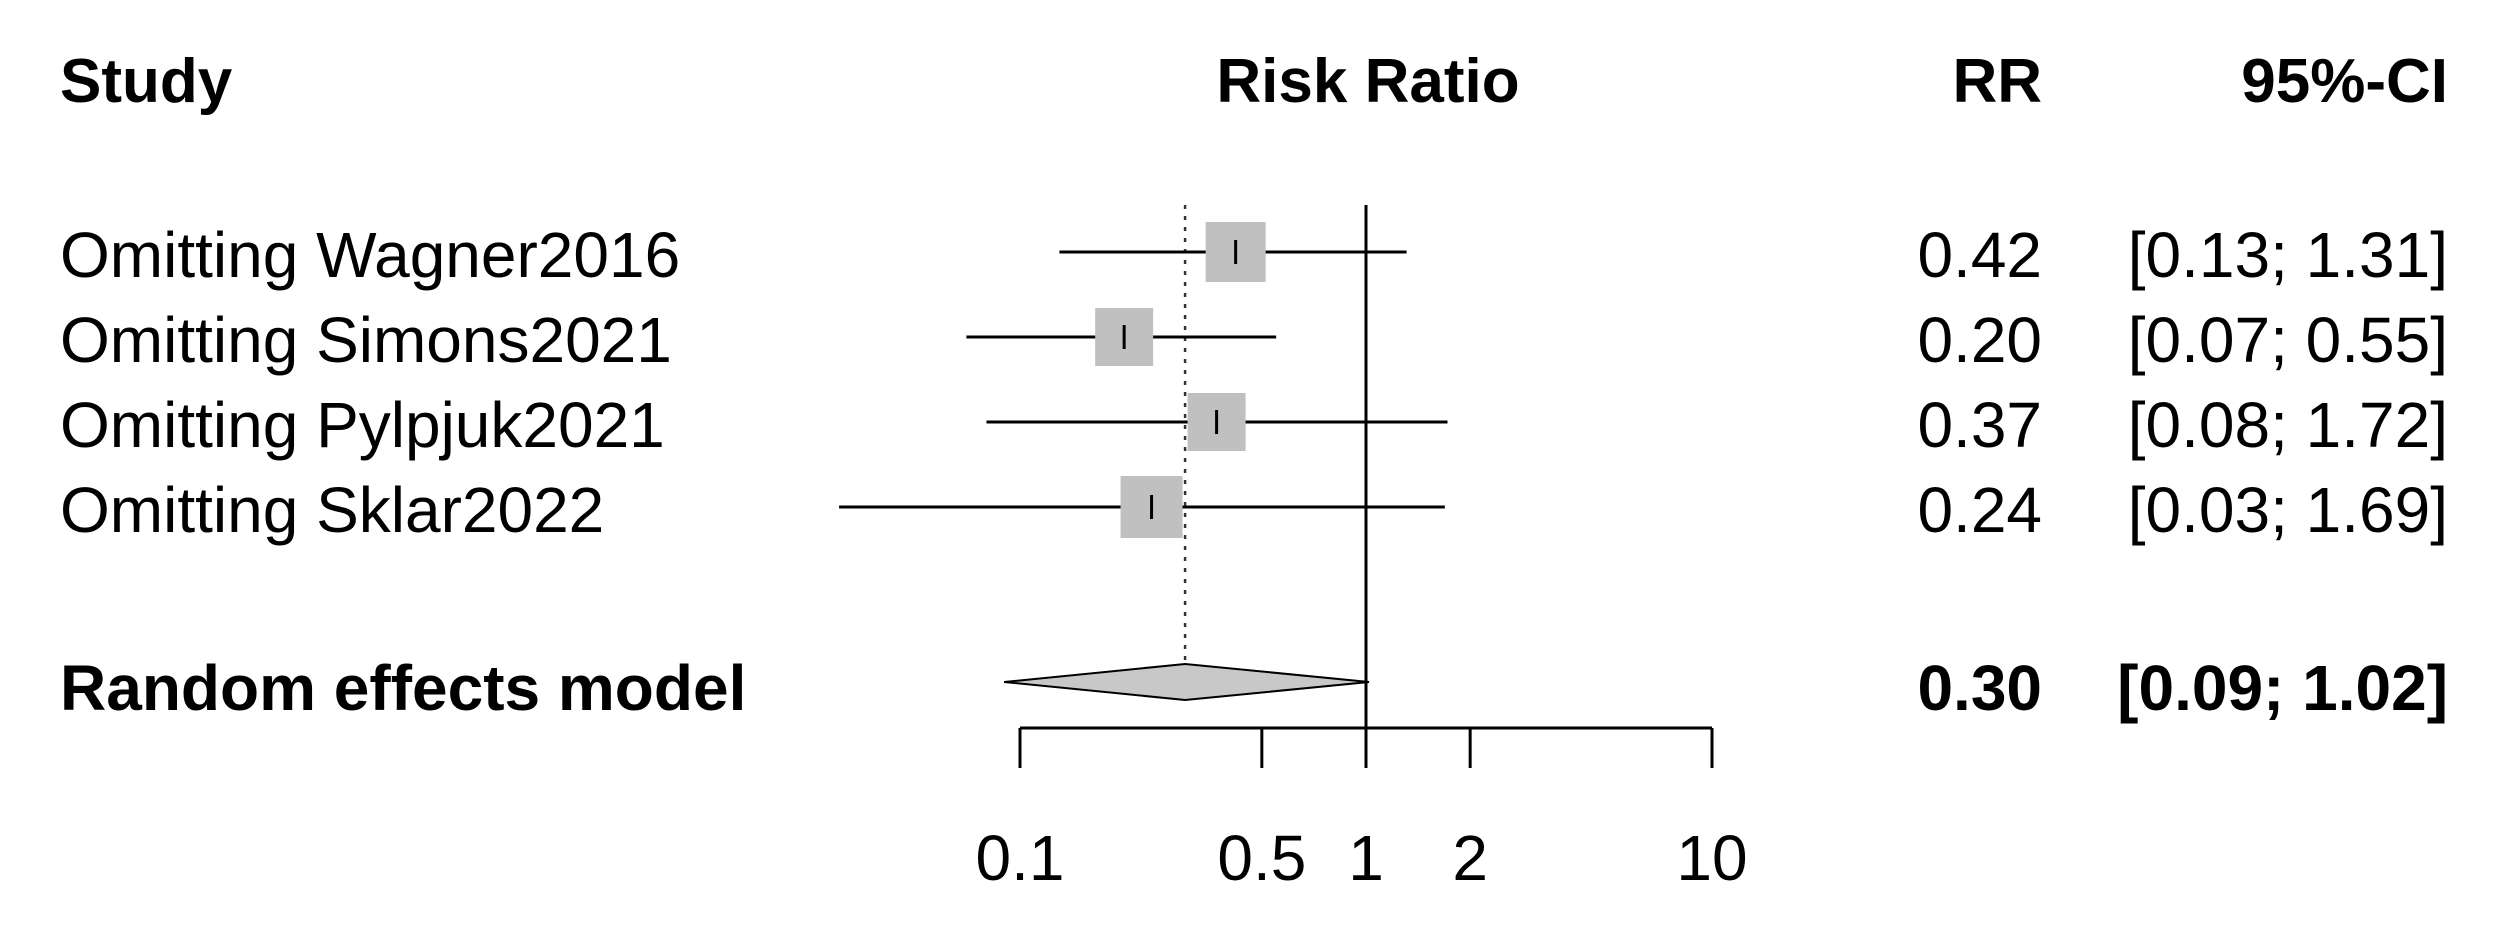 This screenshot has height=932, width=2503. Describe the element at coordinates (2288, 425) in the screenshot. I see `study-ci: [0.08; 1.72]` at that location.